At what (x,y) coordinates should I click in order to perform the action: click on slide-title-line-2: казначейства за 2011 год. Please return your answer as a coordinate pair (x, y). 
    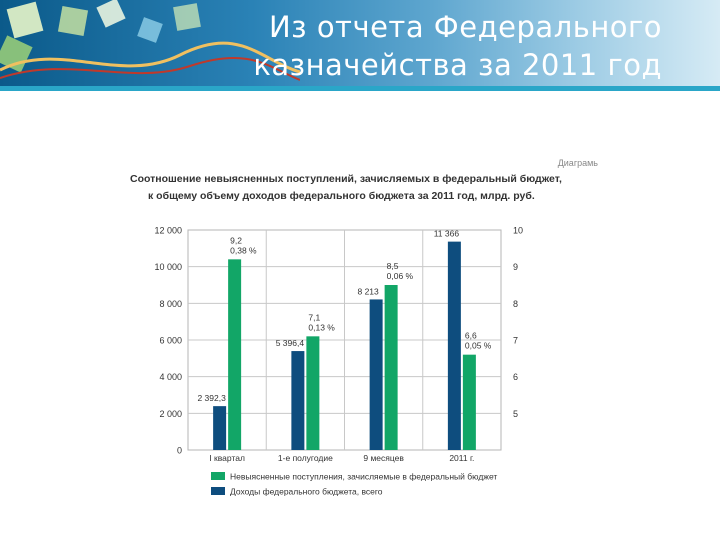
    Looking at the image, I should click on (457, 65).